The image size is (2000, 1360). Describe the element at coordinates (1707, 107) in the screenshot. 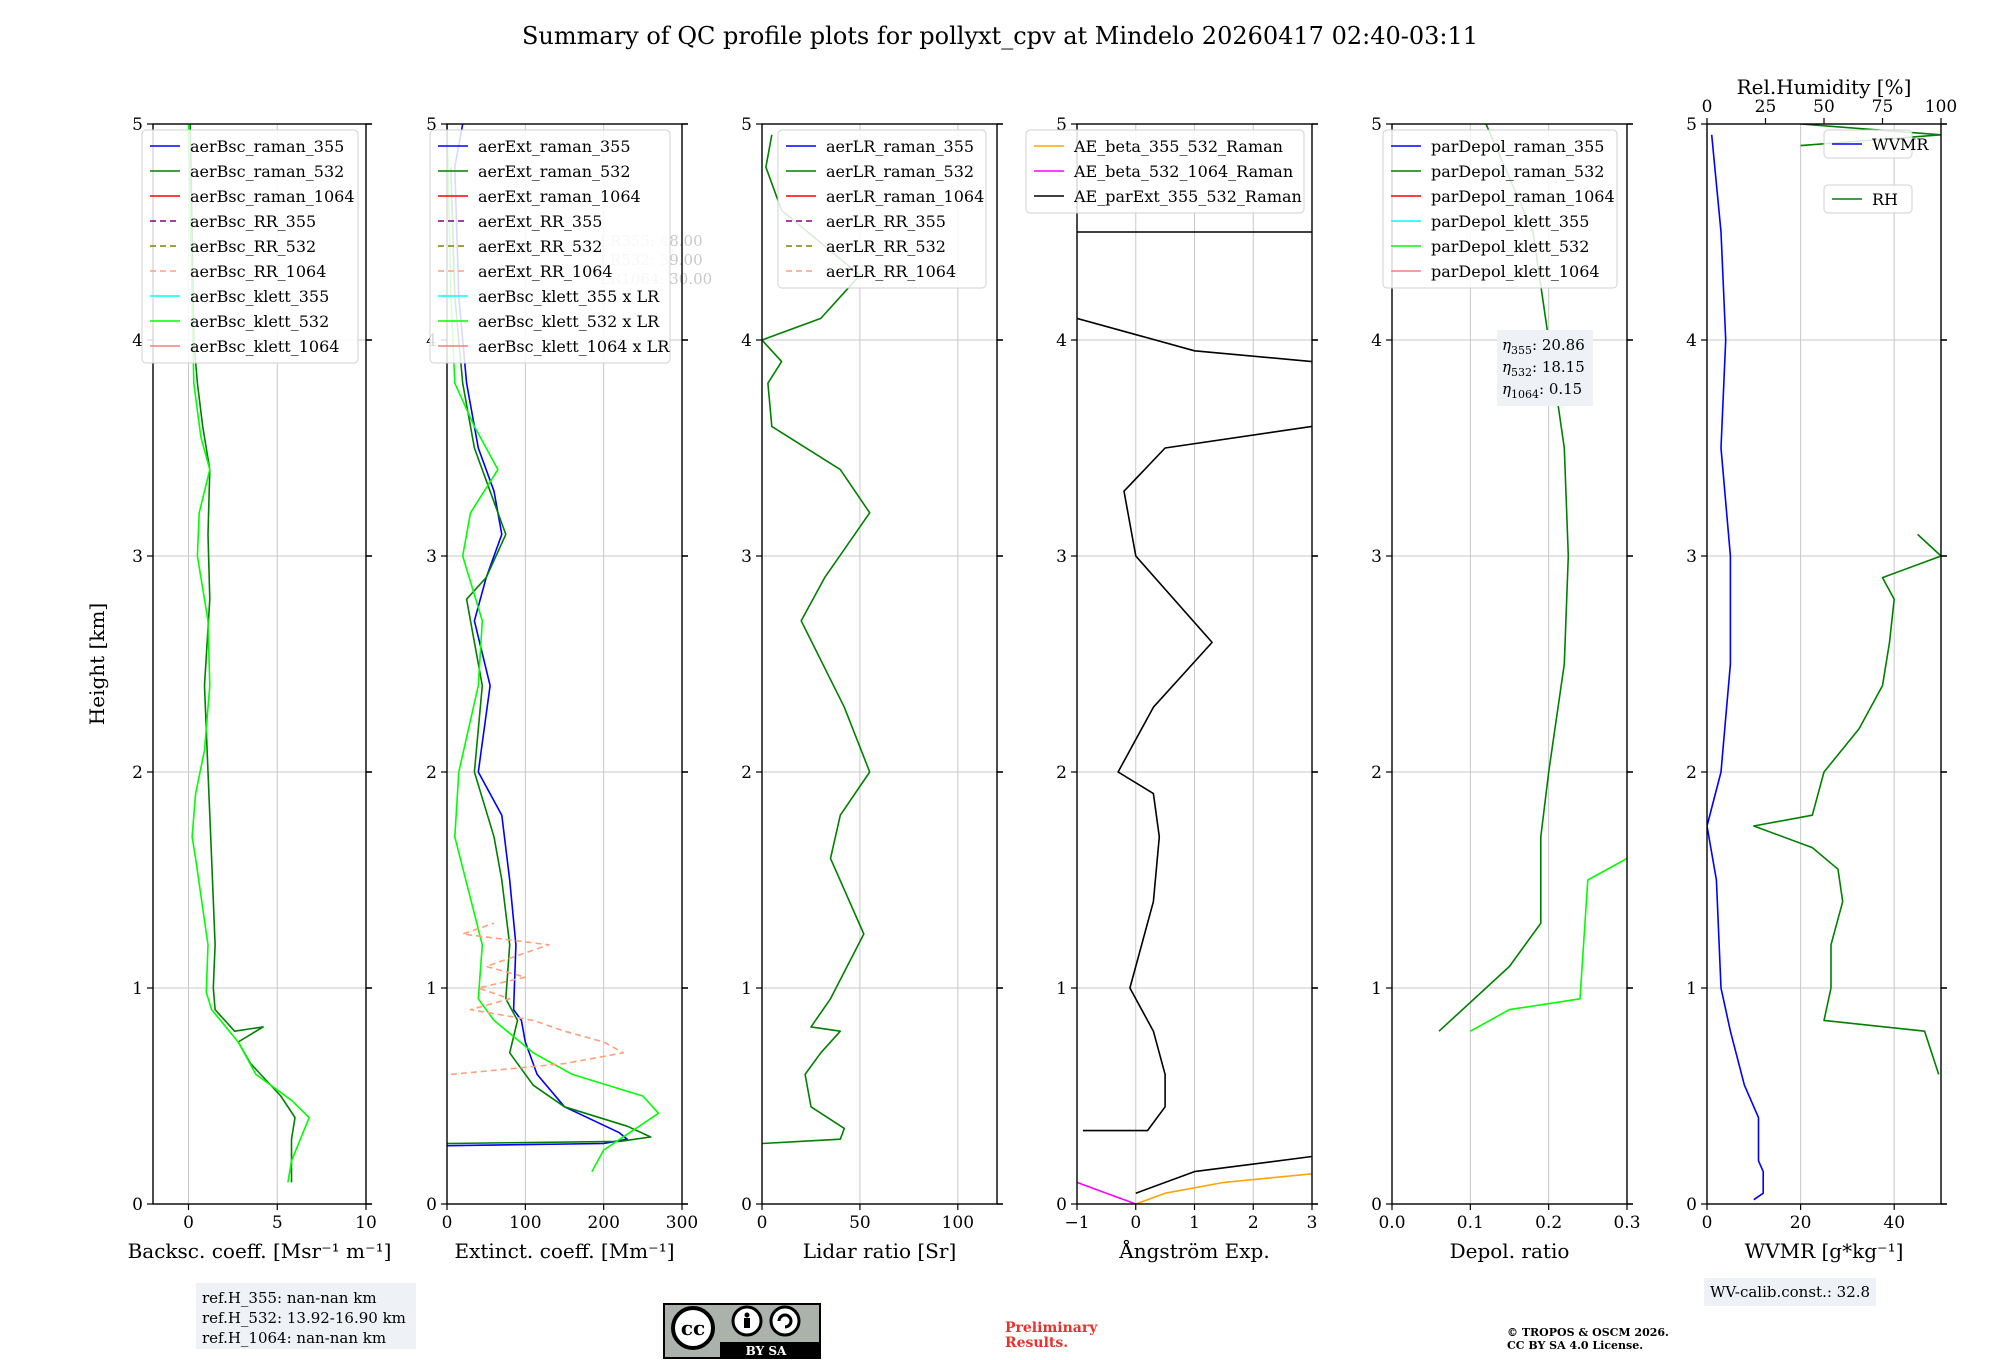

I see `x2-tick-label: 0` at that location.